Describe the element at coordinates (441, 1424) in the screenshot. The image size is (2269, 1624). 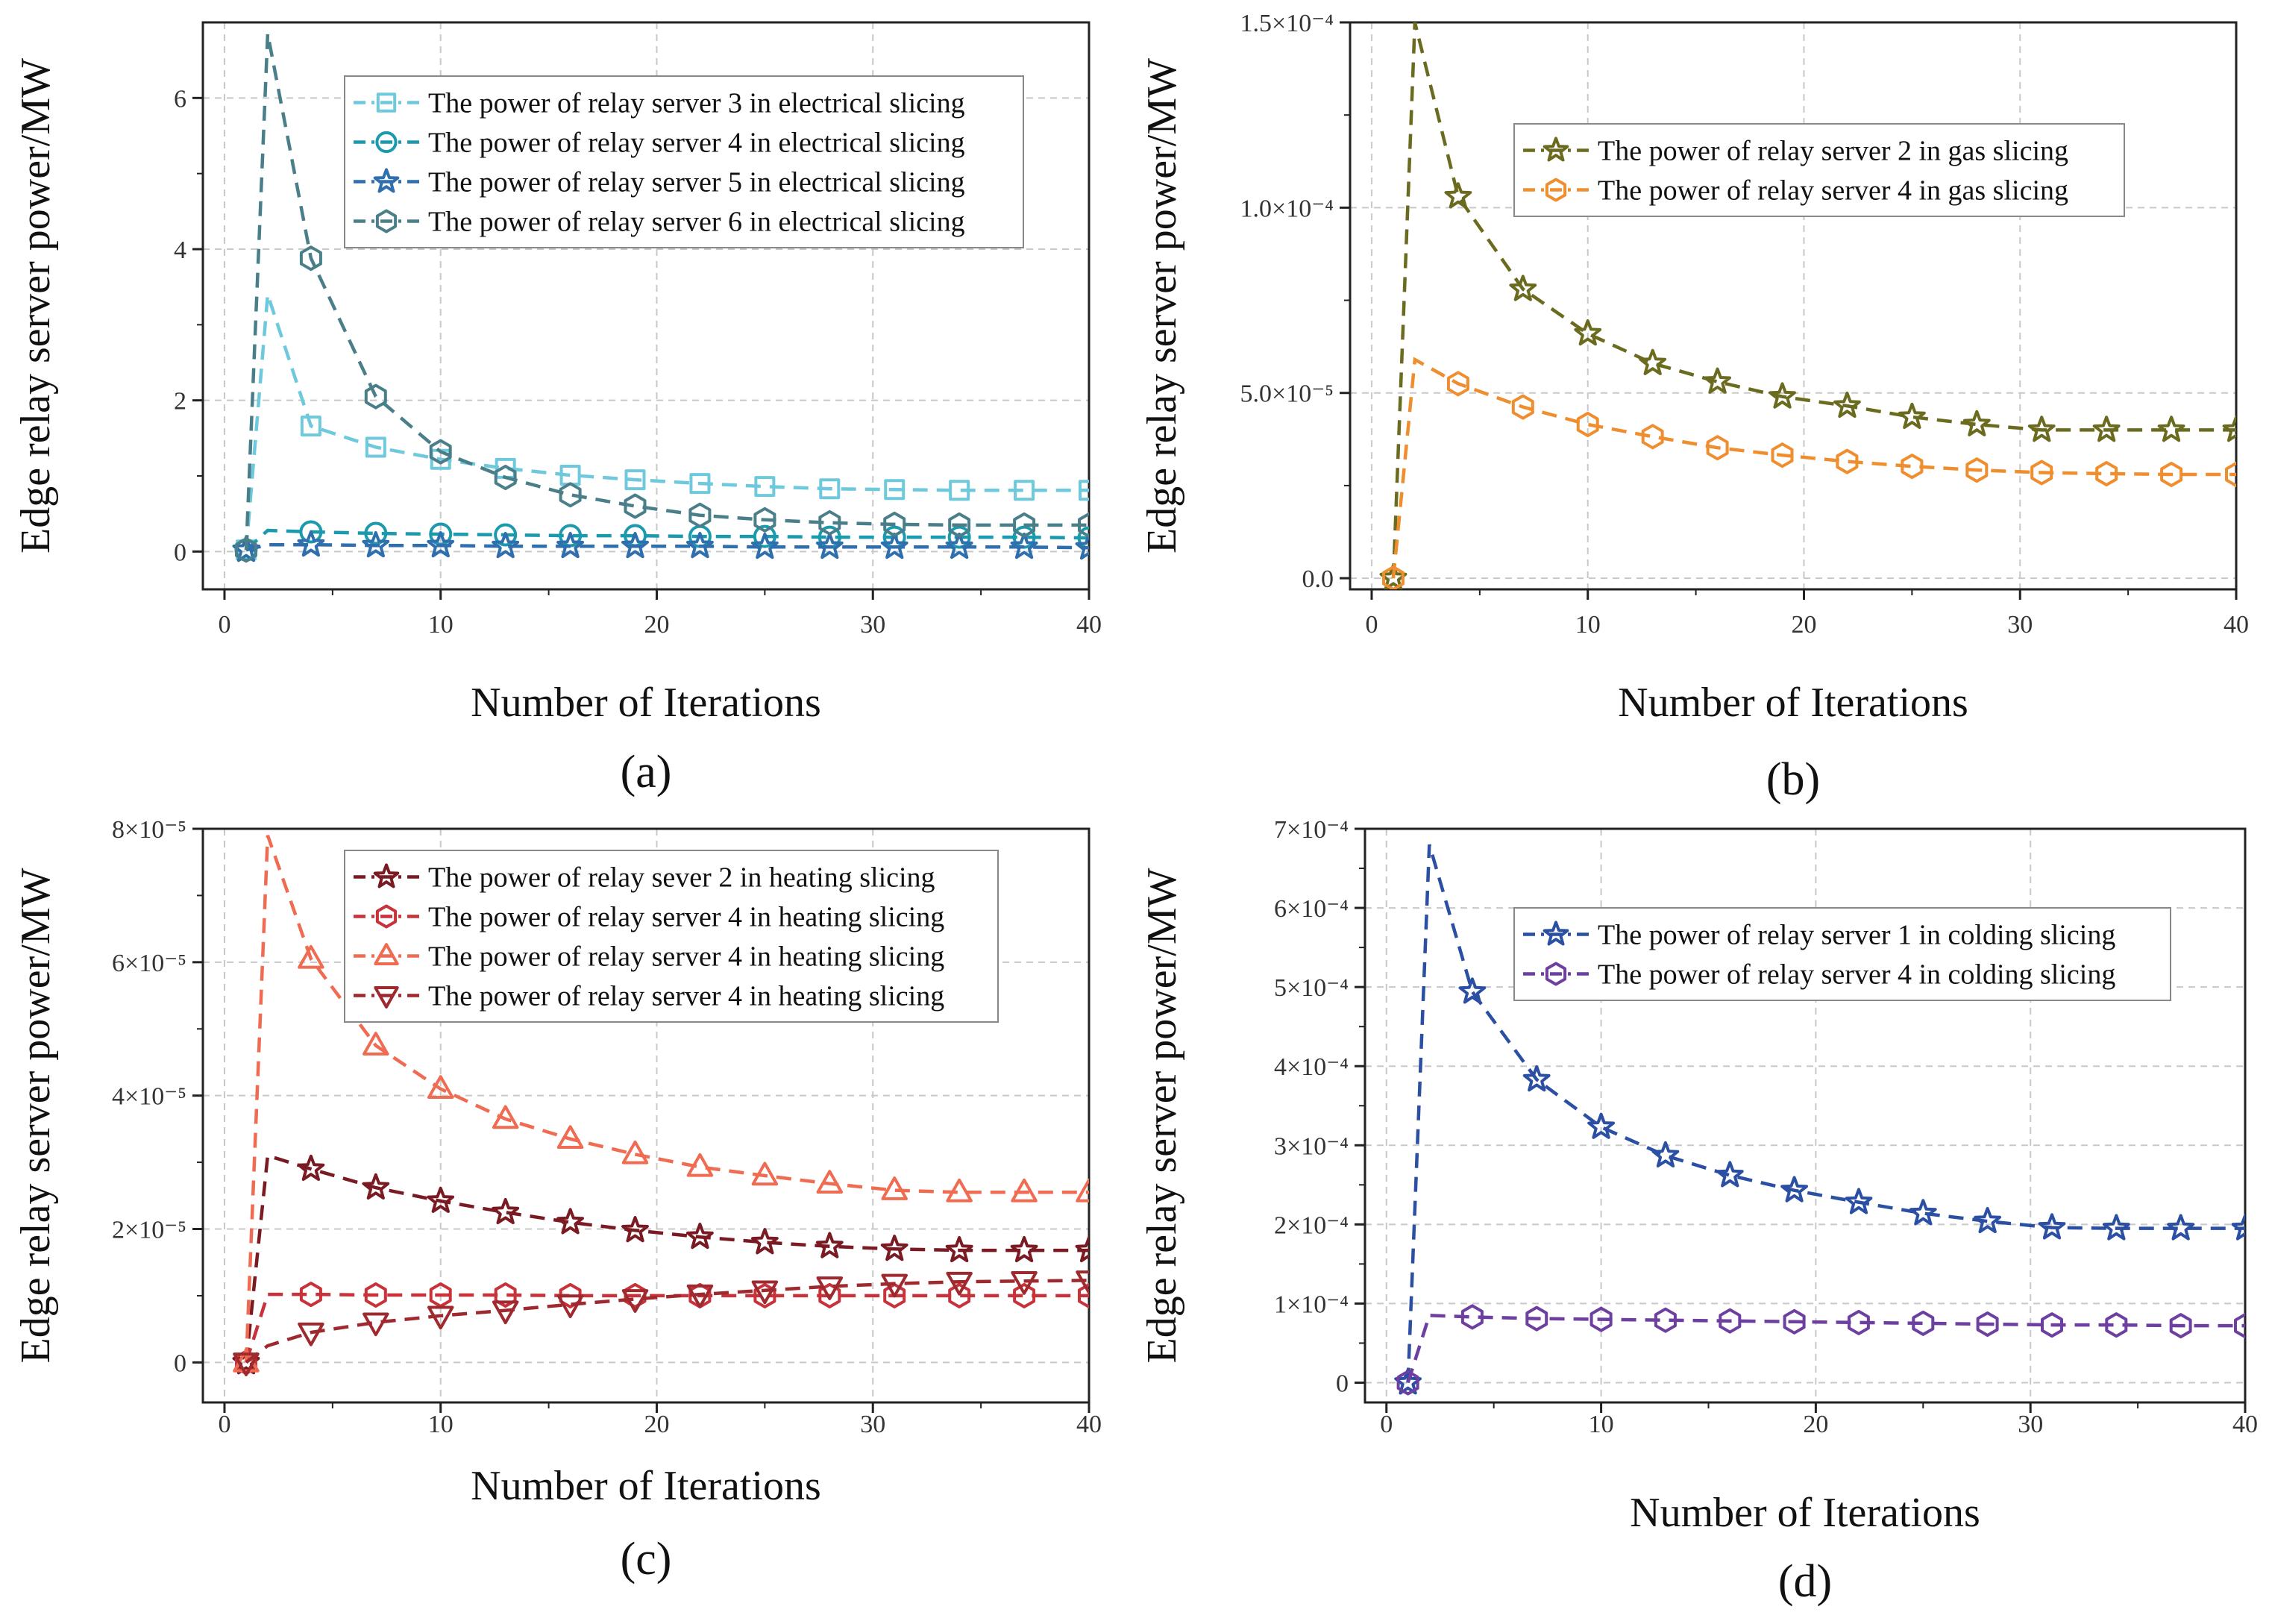
I see `x-tick-label: 10` at that location.